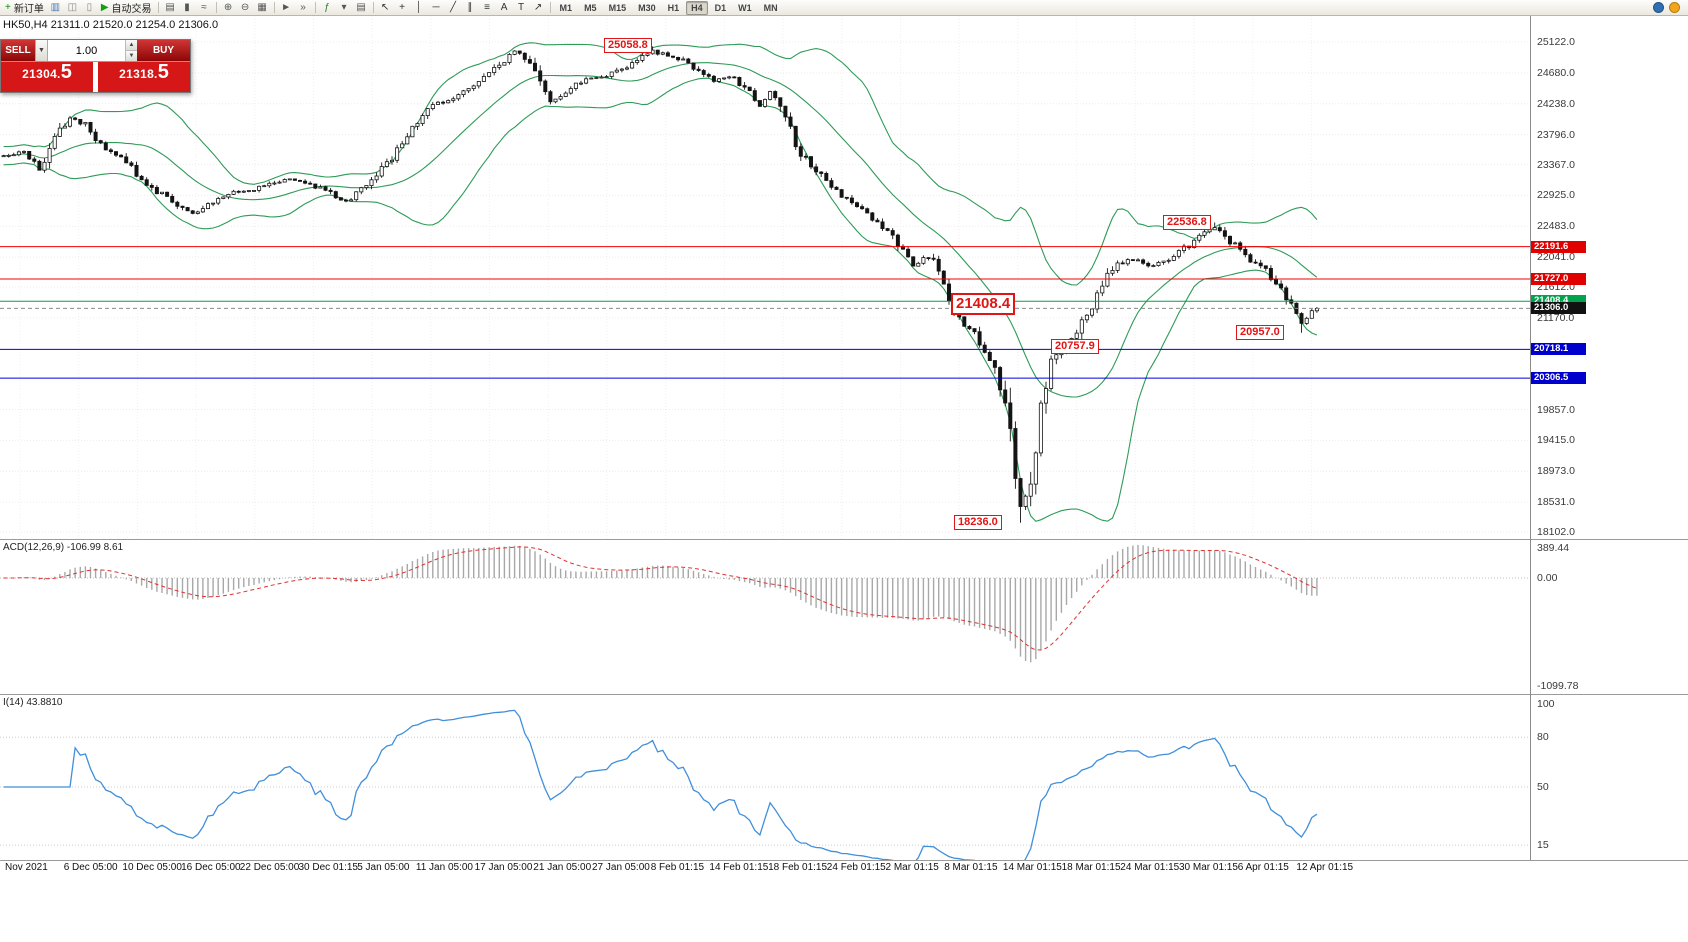 This screenshot has height=942, width=1688. Describe the element at coordinates (1543, 845) in the screenshot. I see `rsi-axis-label: 15` at that location.